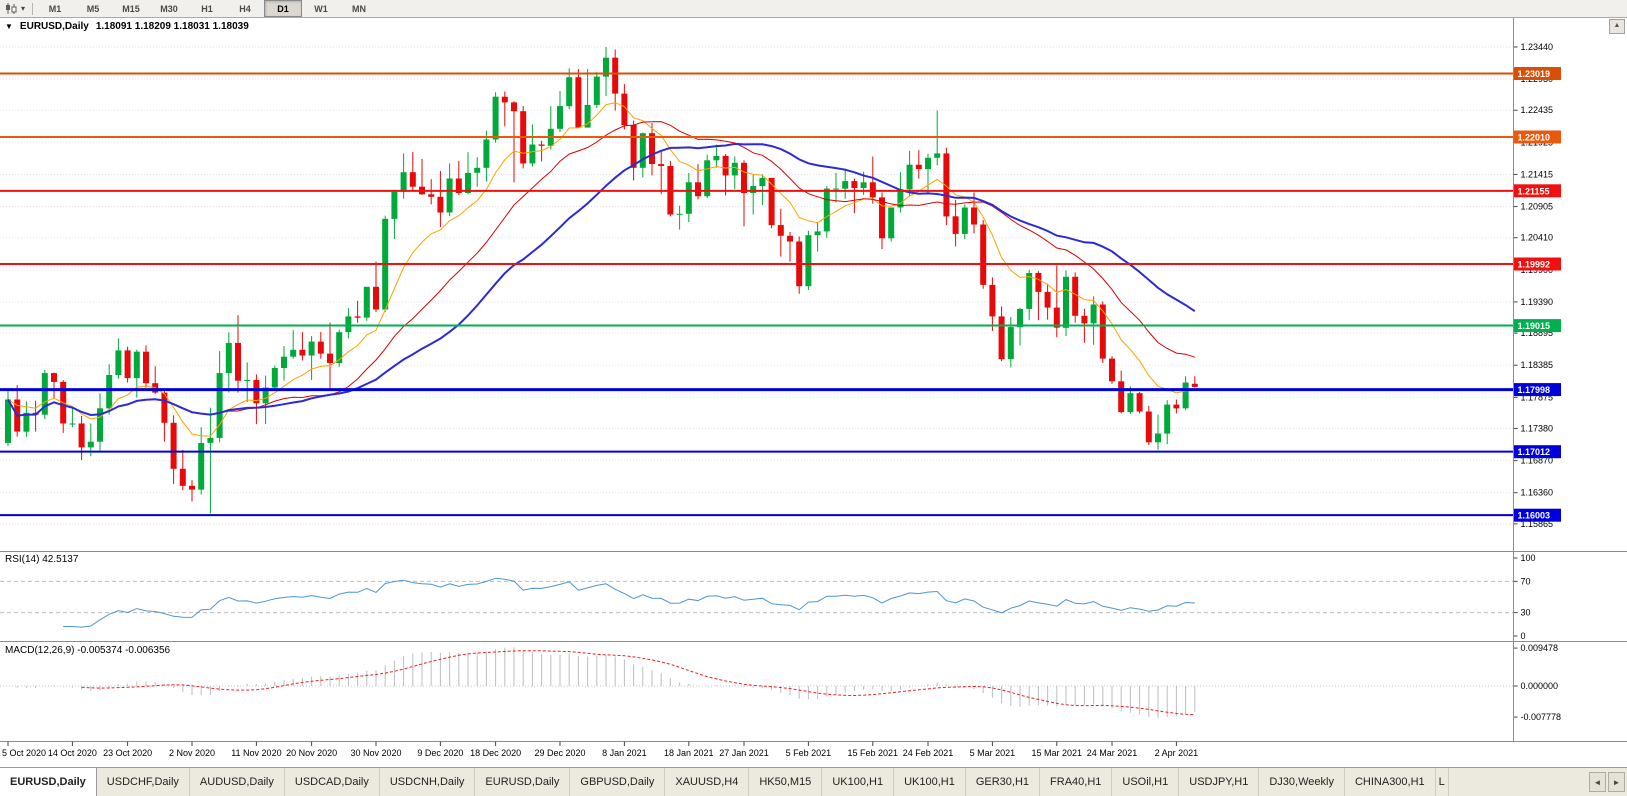 The width and height of the screenshot is (1627, 796). Describe the element at coordinates (1528, 558) in the screenshot. I see `svg-text: 100` at that location.